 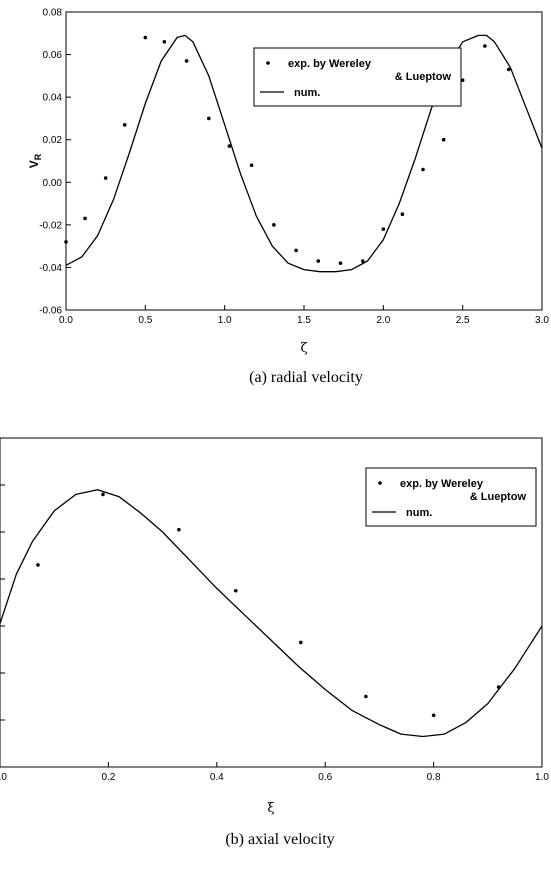 I want to click on y-tick-label: -0.02, so click(x=50, y=225).